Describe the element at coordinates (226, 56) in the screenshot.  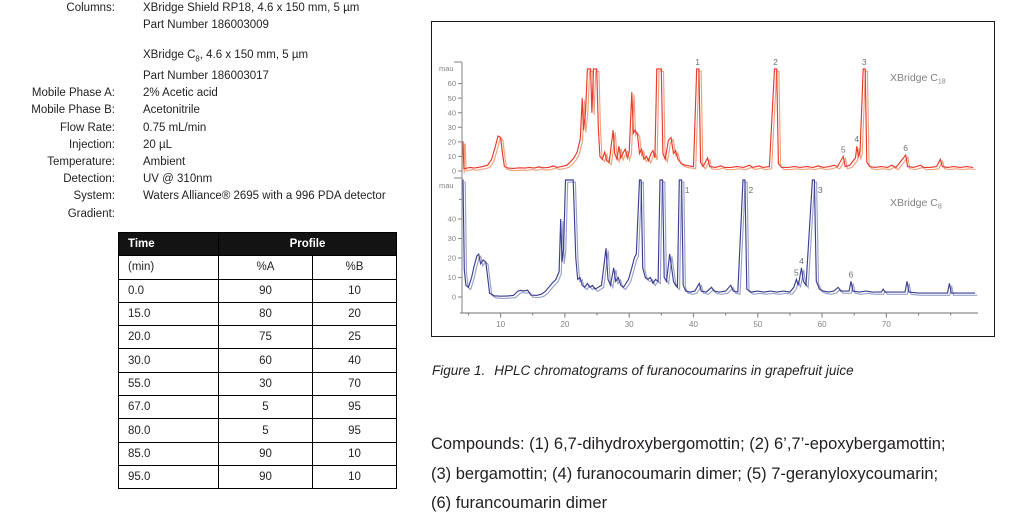
I see `method-value: XBridge C8, 4.6 x 150 mm, 5 µm` at that location.